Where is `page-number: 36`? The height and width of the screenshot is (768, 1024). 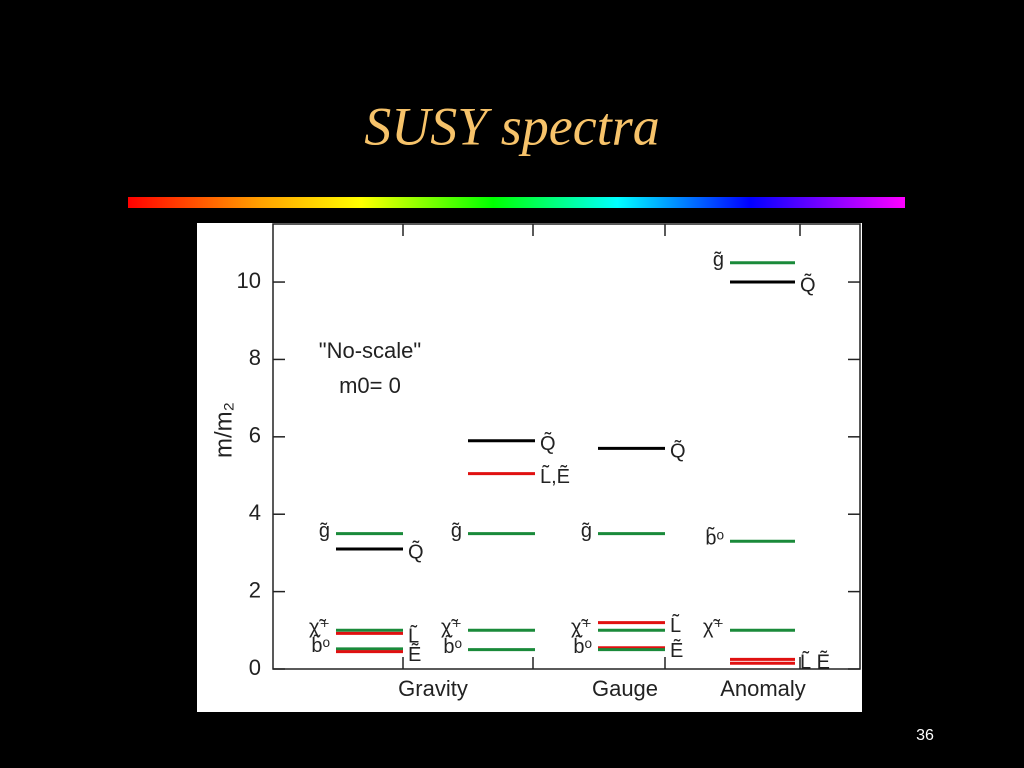
page-number: 36 is located at coordinates (925, 735).